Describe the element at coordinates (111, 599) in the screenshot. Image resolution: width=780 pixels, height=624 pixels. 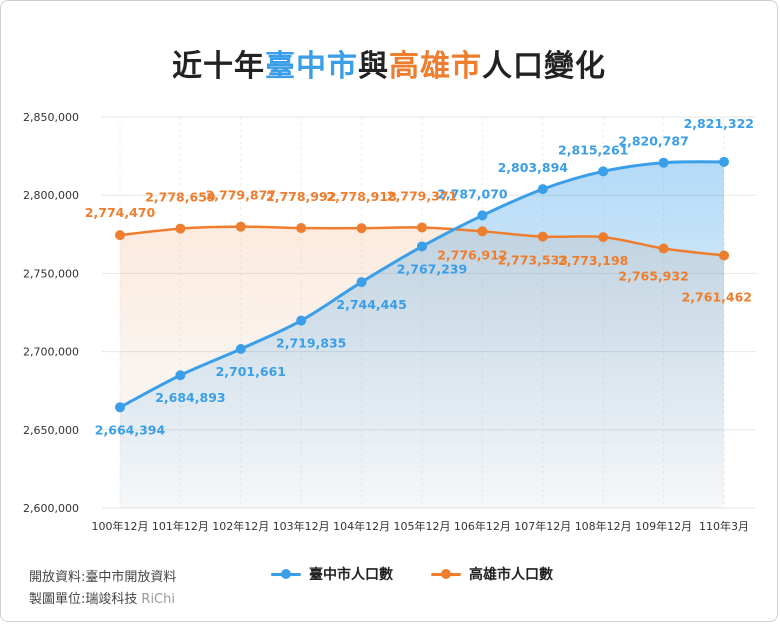
I see `maker-value: 瑞竣科技` at that location.